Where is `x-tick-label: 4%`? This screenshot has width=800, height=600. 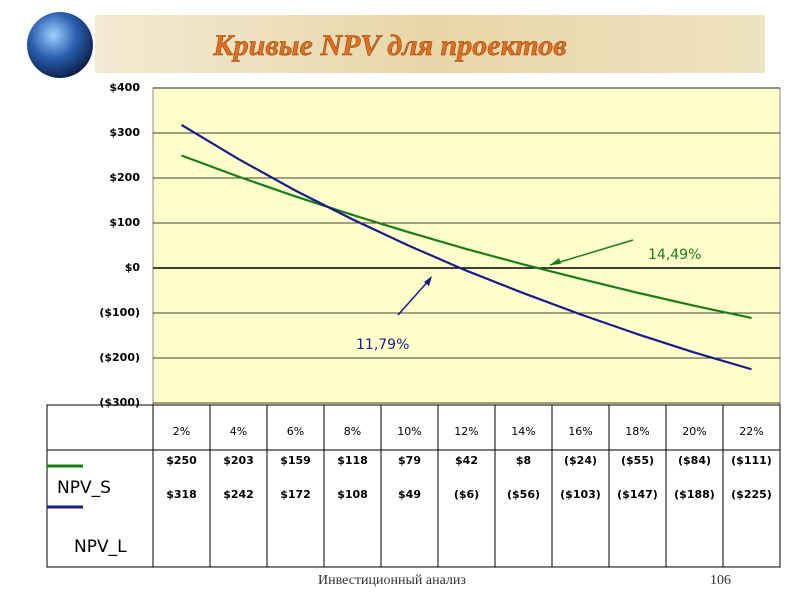 x-tick-label: 4% is located at coordinates (238, 431).